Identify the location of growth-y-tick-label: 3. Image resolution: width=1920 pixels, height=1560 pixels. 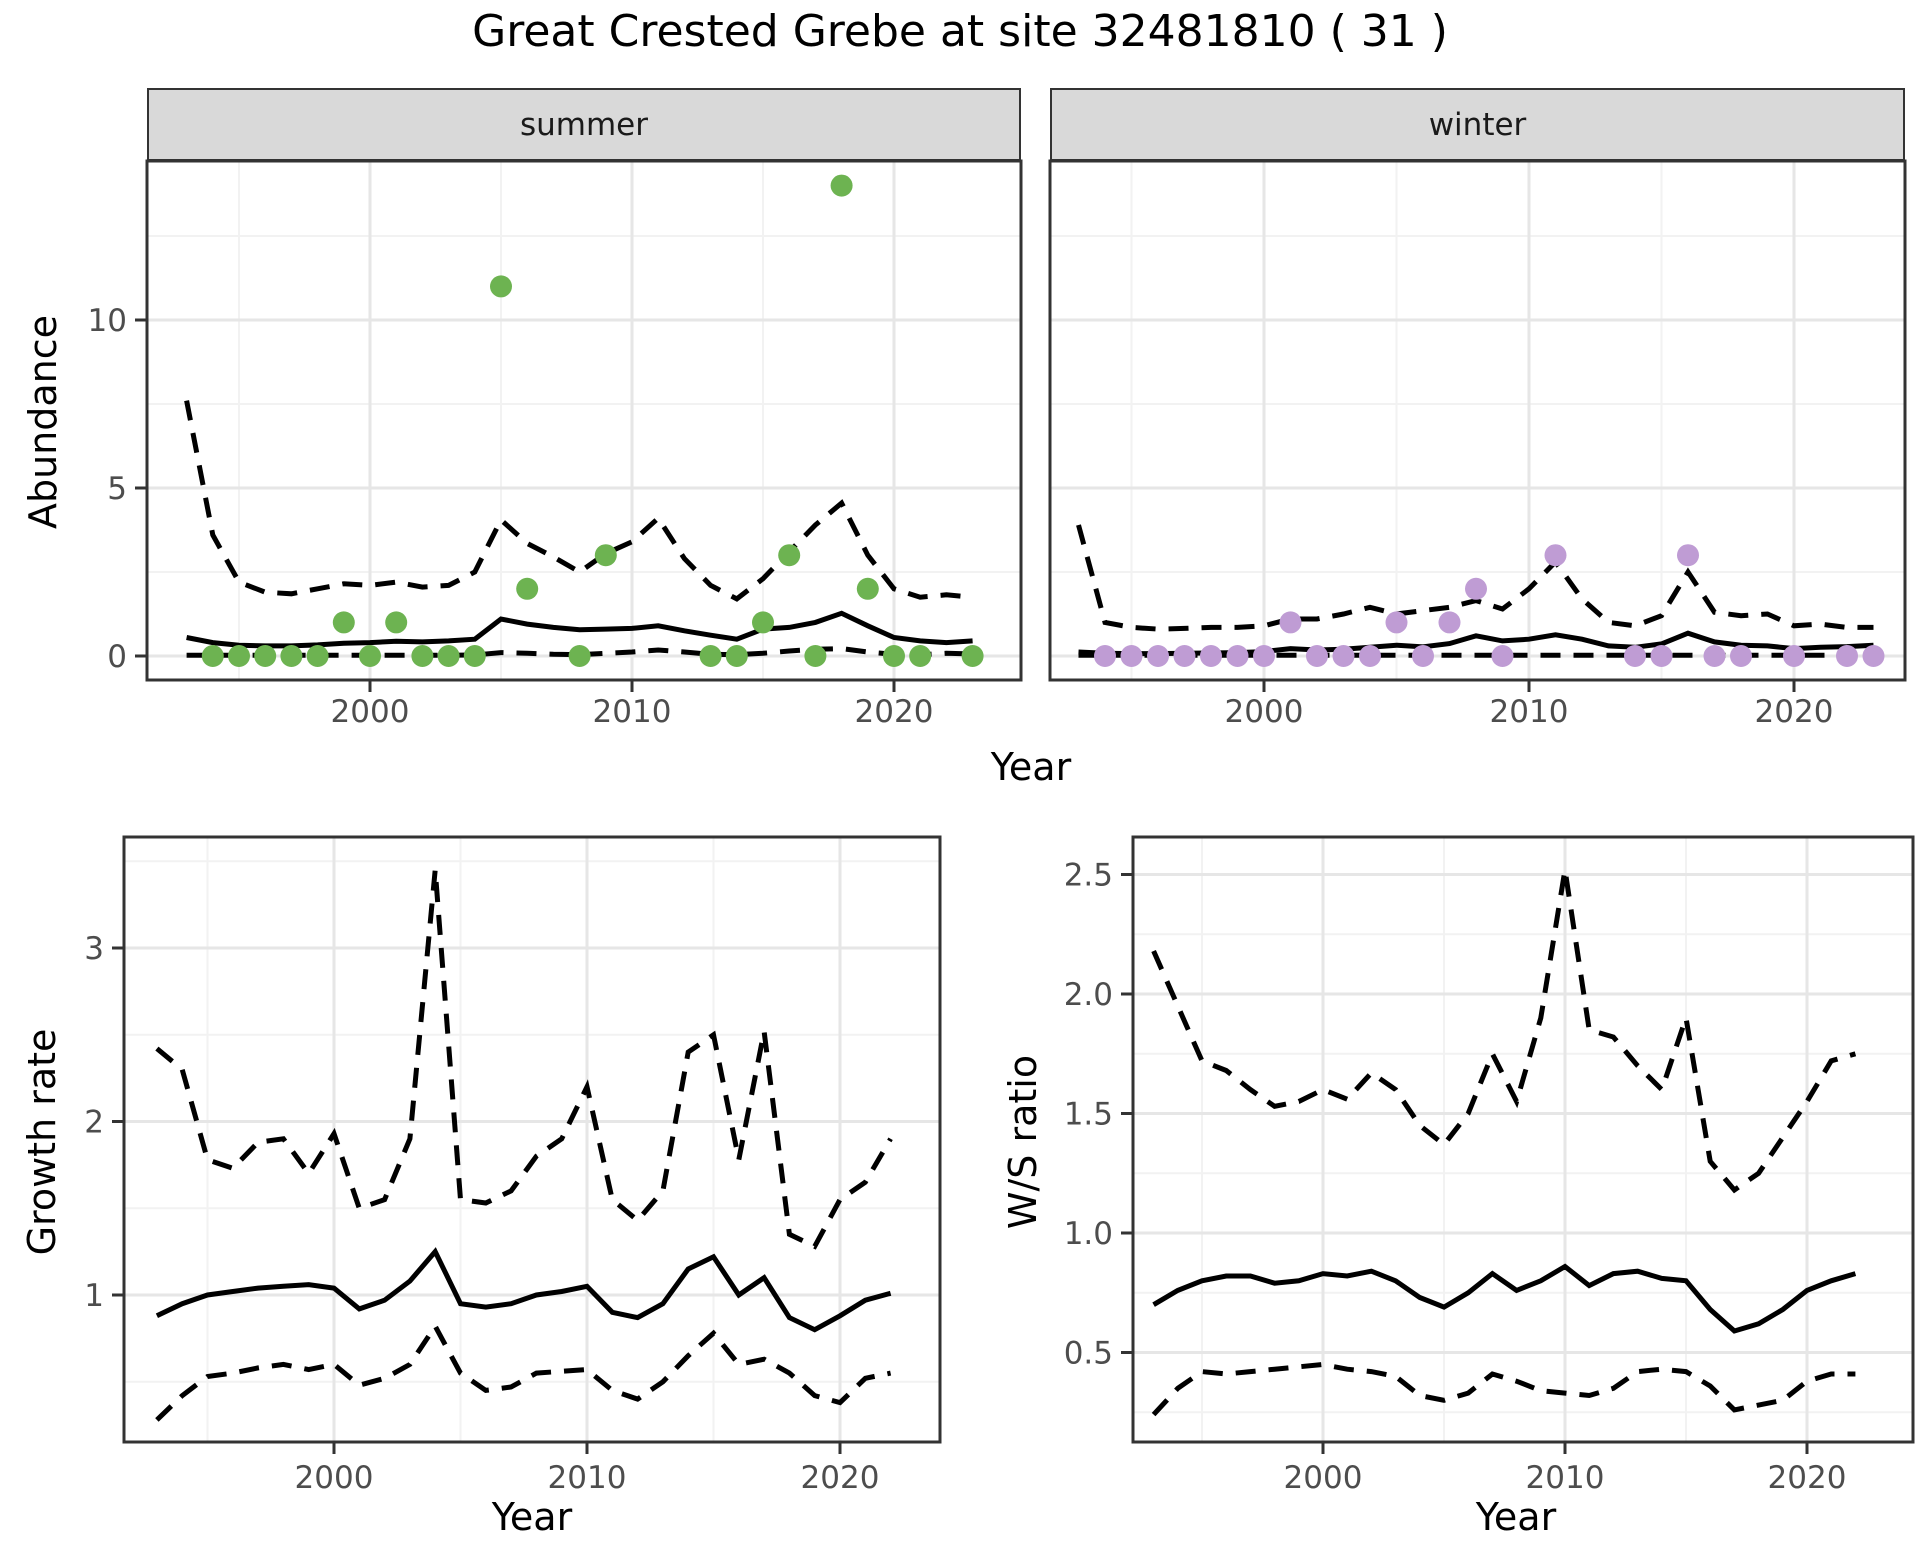
(94, 949).